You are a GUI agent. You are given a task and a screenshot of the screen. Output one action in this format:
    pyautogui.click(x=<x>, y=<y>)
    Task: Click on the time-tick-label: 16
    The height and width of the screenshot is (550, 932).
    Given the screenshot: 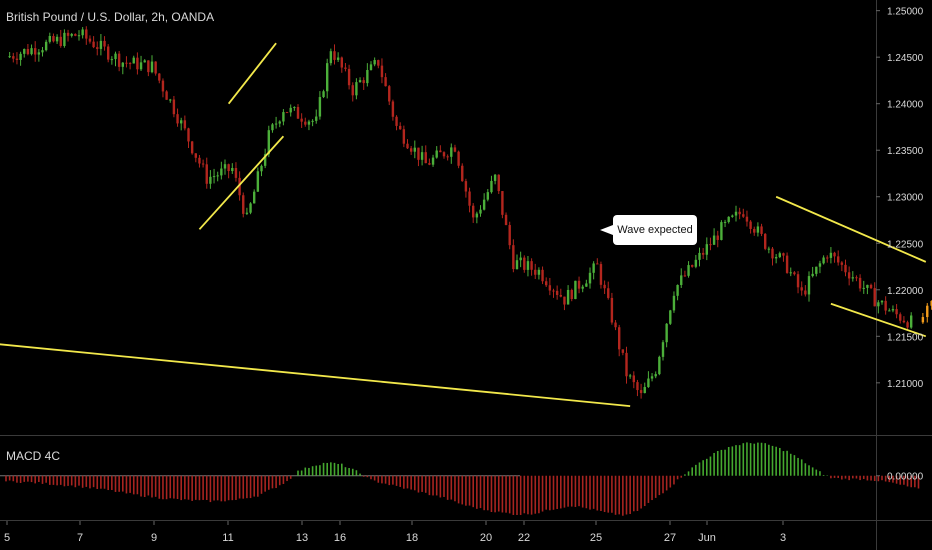 What is the action you would take?
    pyautogui.click(x=340, y=538)
    